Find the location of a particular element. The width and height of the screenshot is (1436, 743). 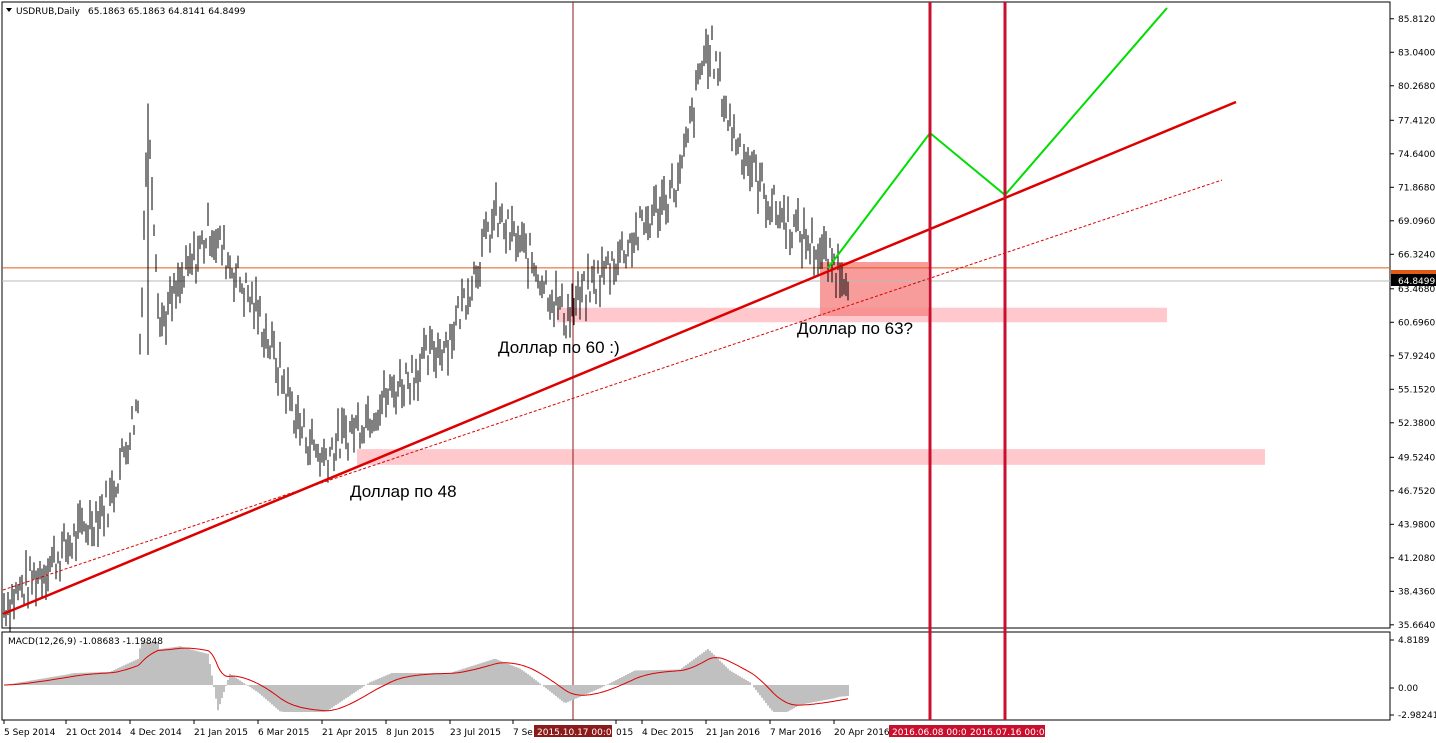

price-tick-label: 66.3240 is located at coordinates (1416, 255).